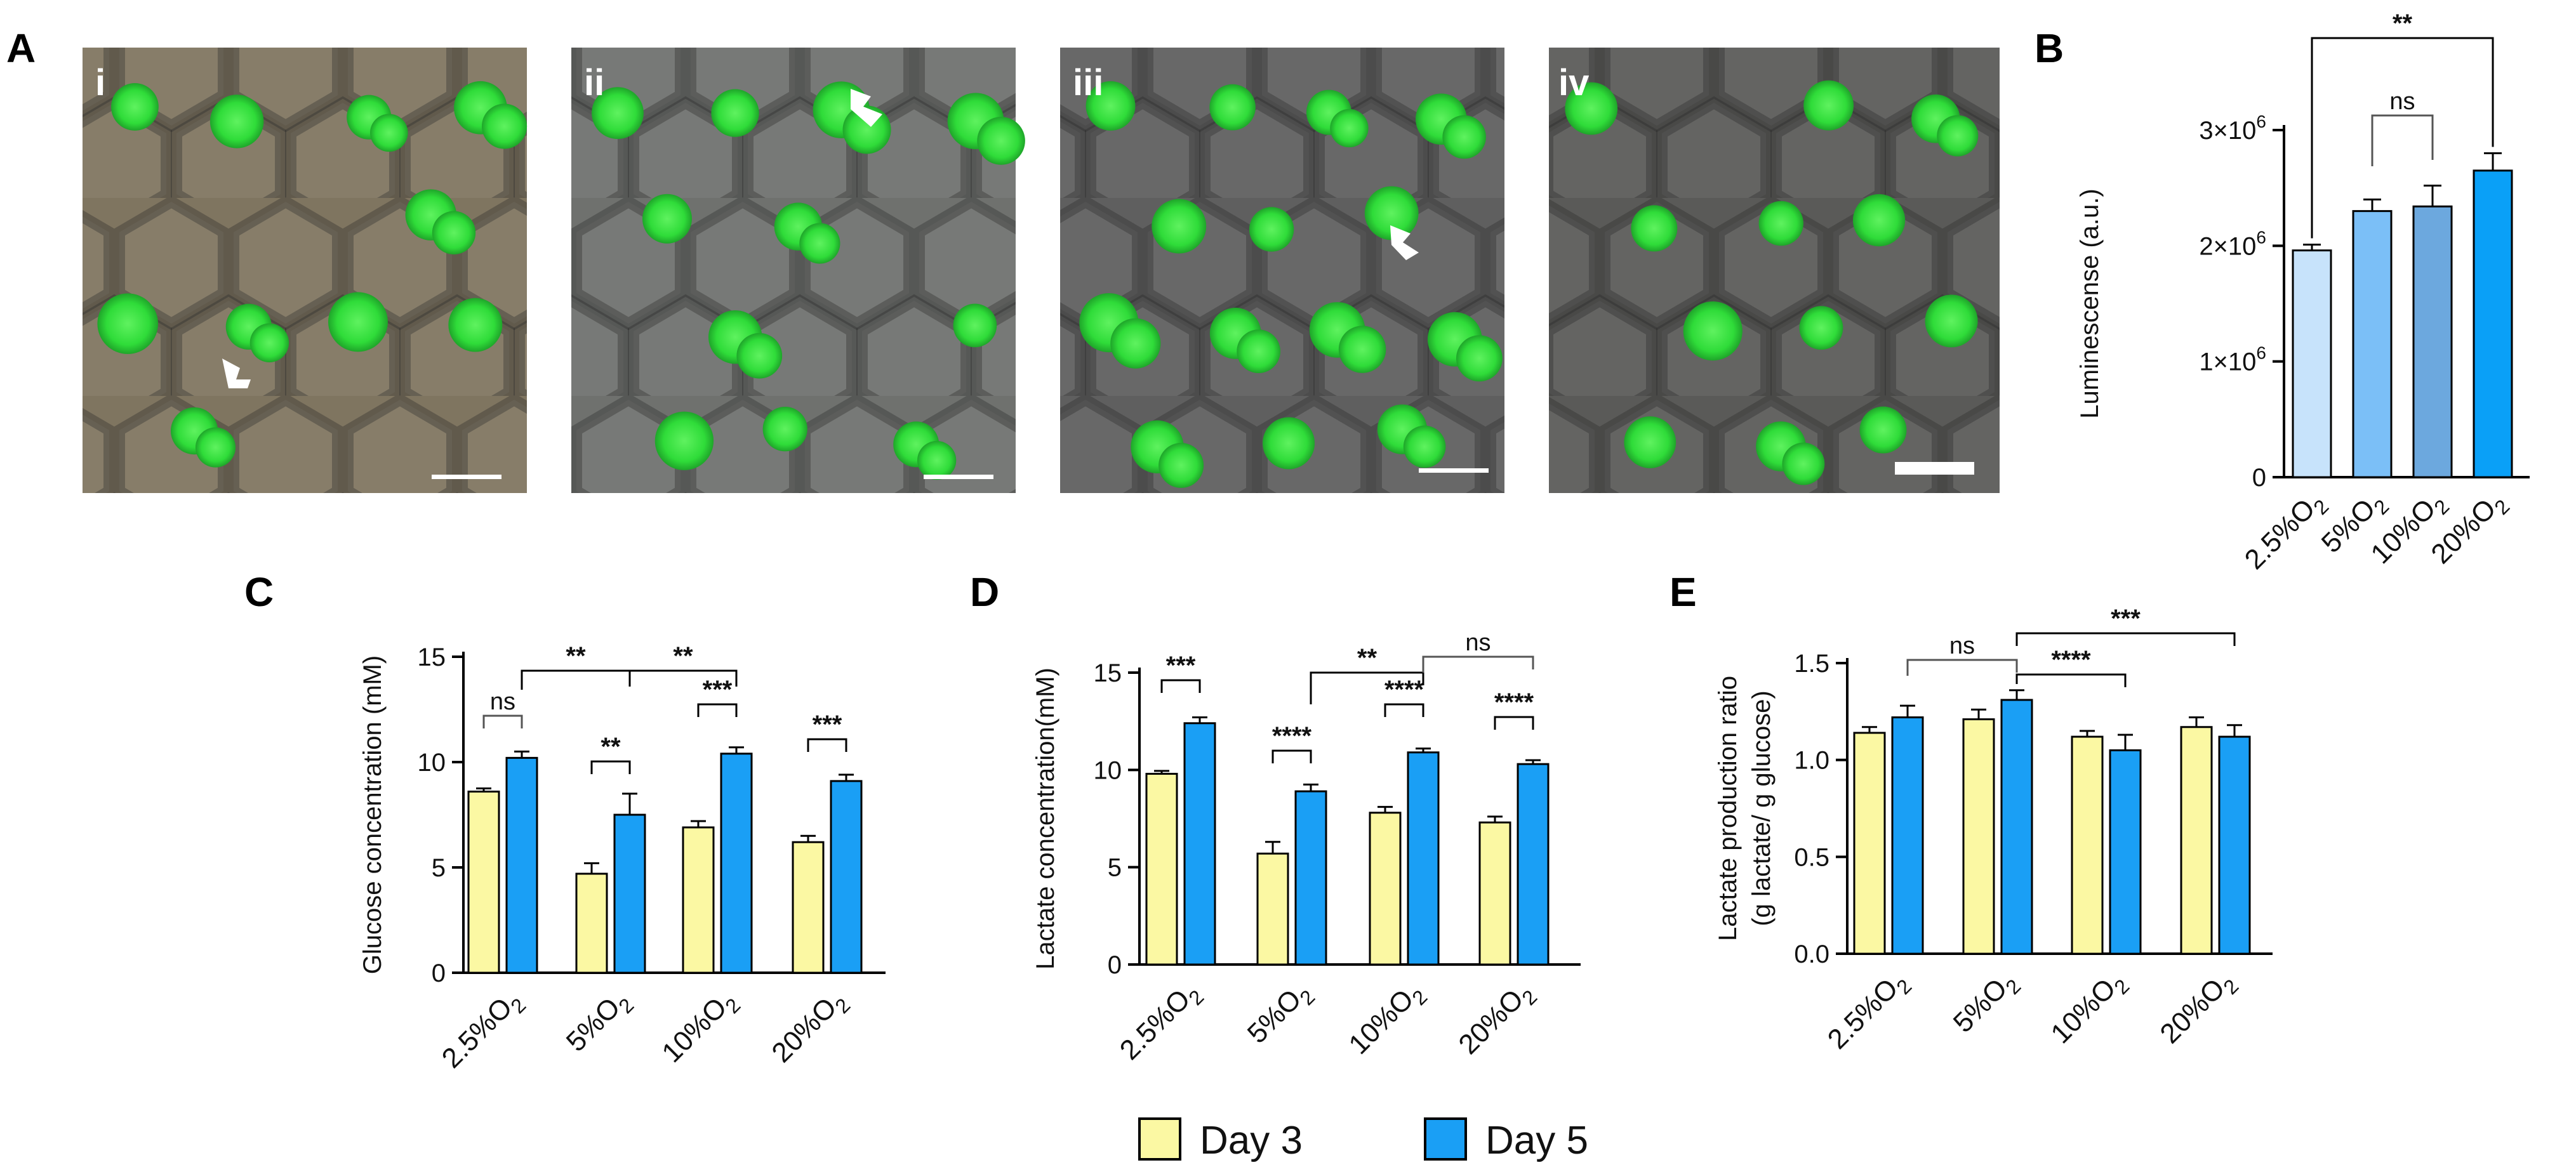 The height and width of the screenshot is (1172, 2576). Describe the element at coordinates (1363, 1139) in the screenshot. I see `legend: Day 3 Day 5` at that location.